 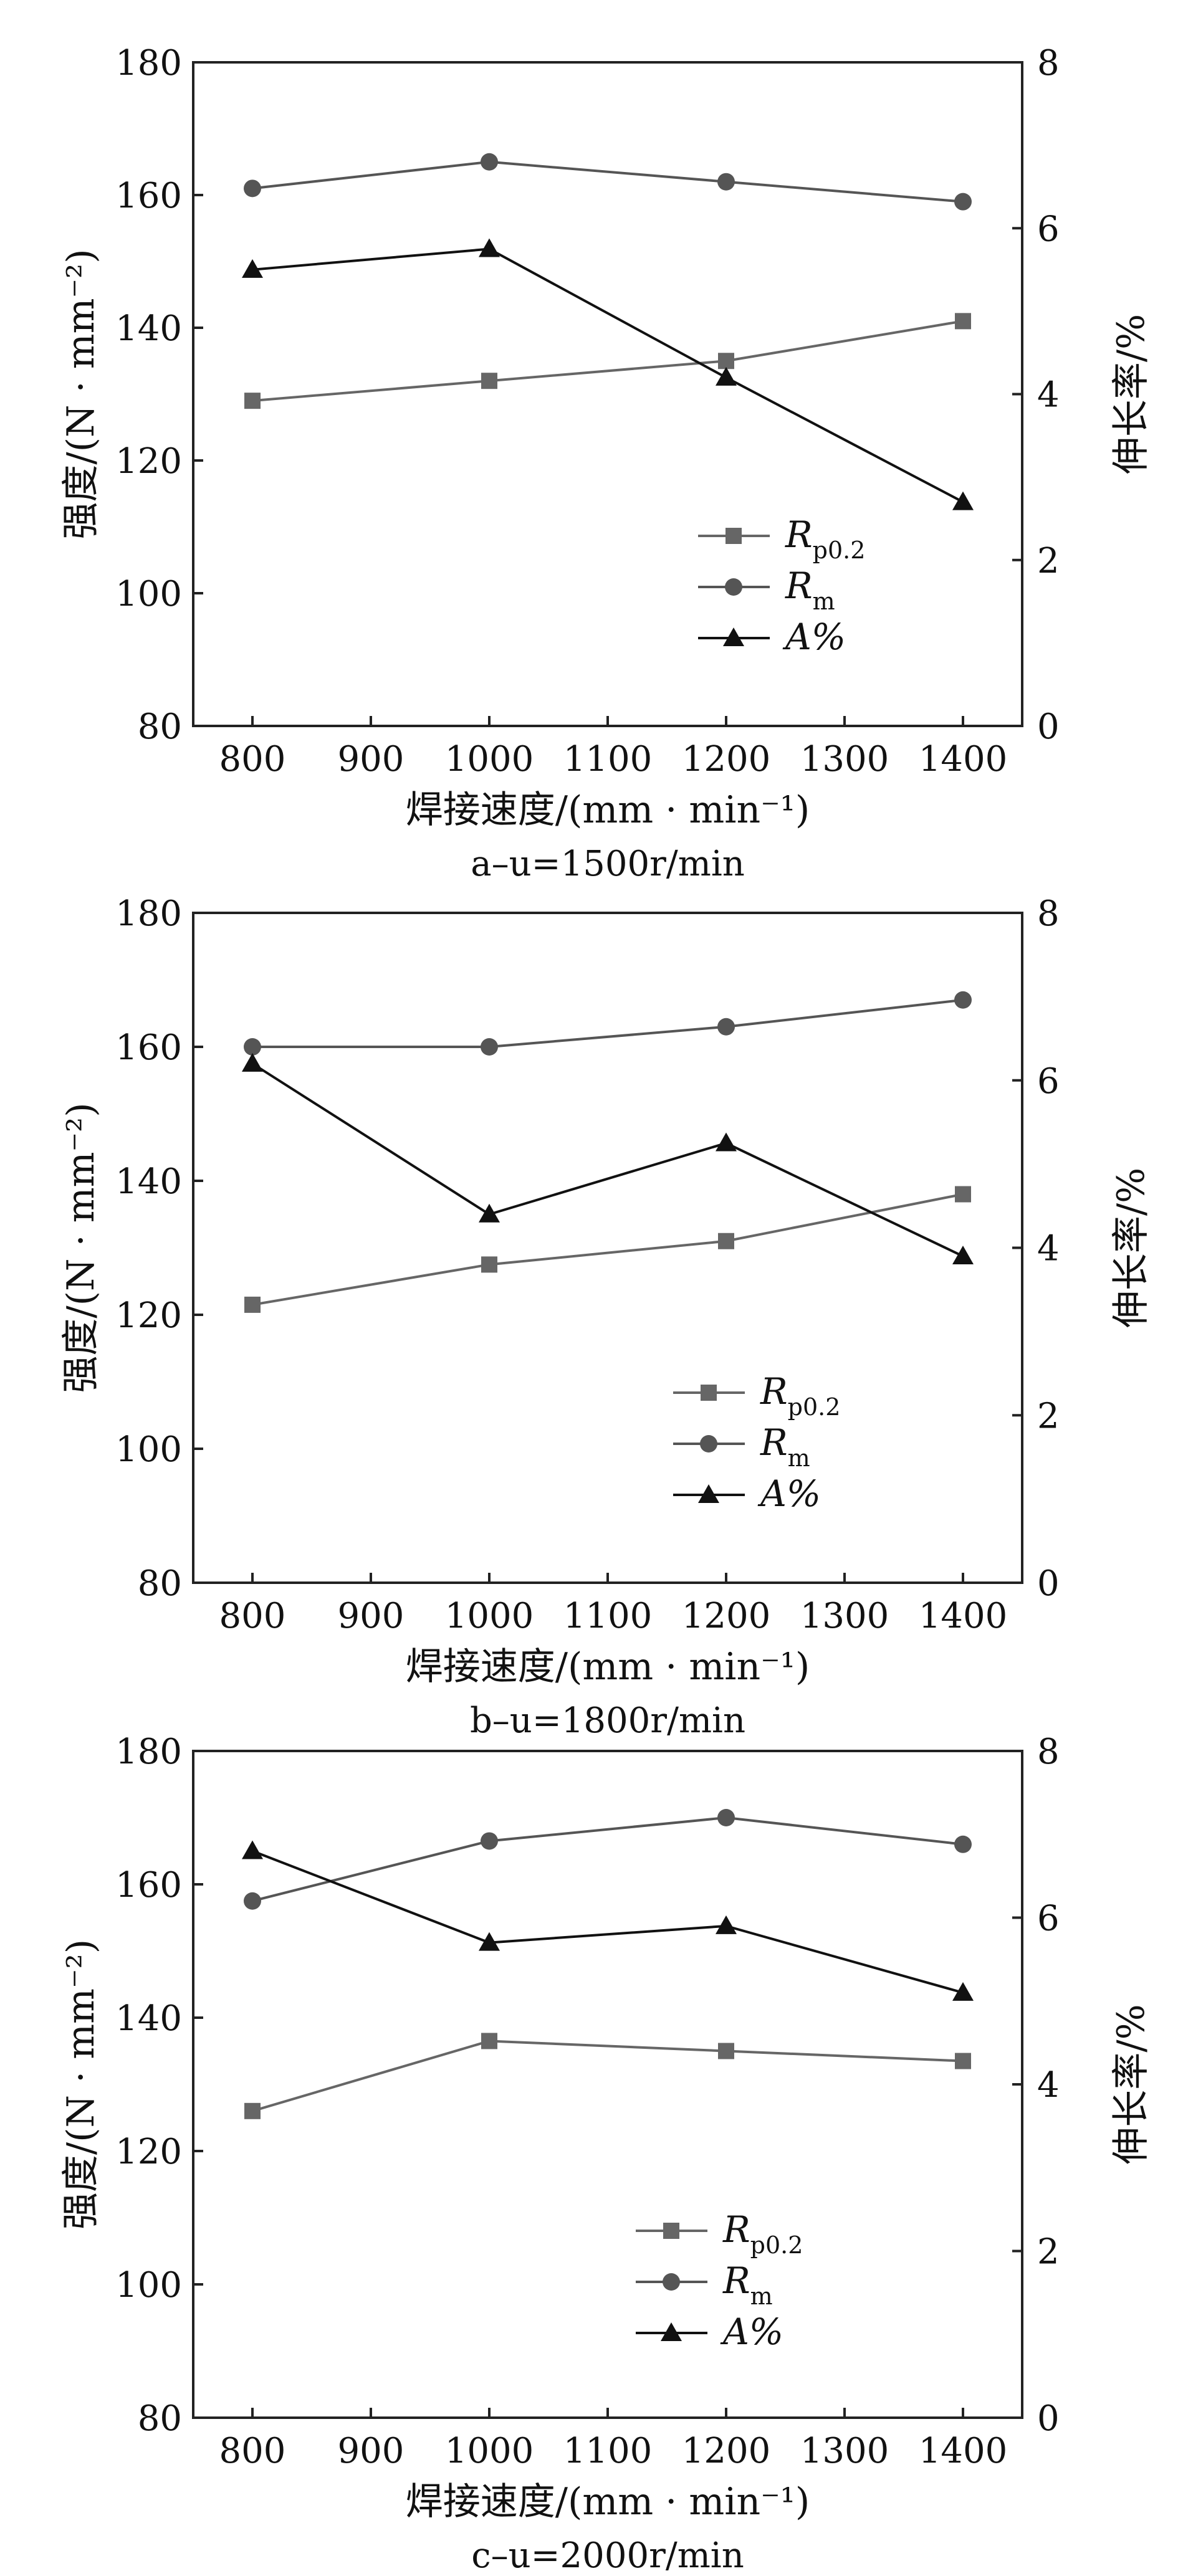 What do you see at coordinates (607, 1721) in the screenshot?
I see `panel-caption: b–u=1800r/min` at bounding box center [607, 1721].